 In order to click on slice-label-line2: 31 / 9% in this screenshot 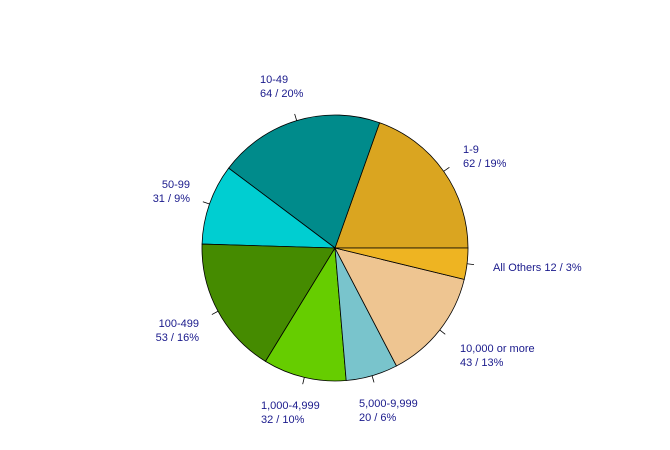, I will do `click(172, 199)`.